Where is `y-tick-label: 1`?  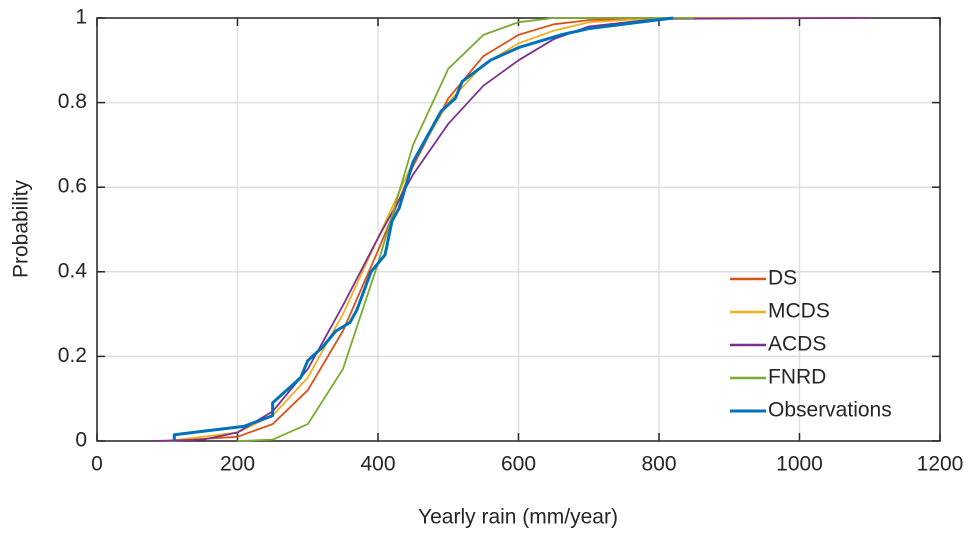 y-tick-label: 1 is located at coordinates (81, 17).